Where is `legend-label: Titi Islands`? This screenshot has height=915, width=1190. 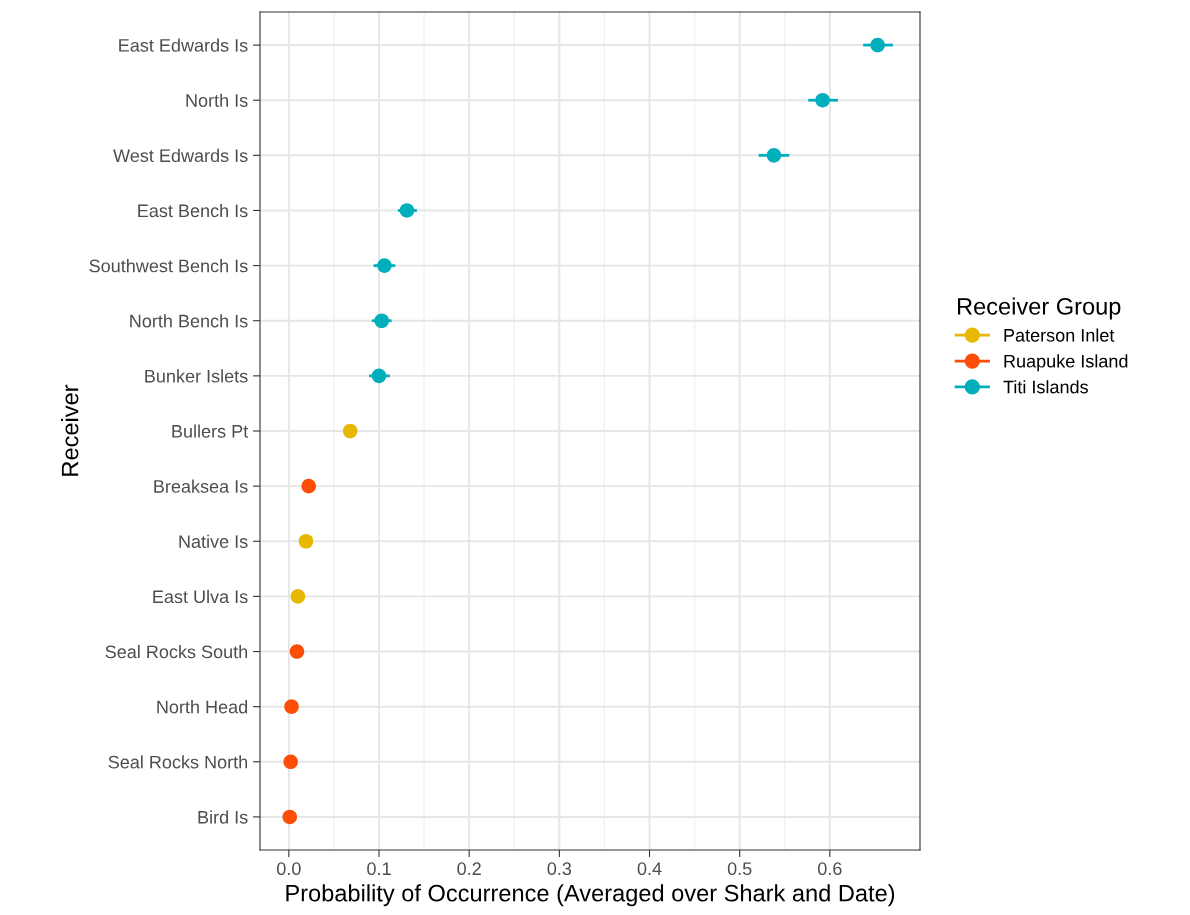
legend-label: Titi Islands is located at coordinates (1045, 387).